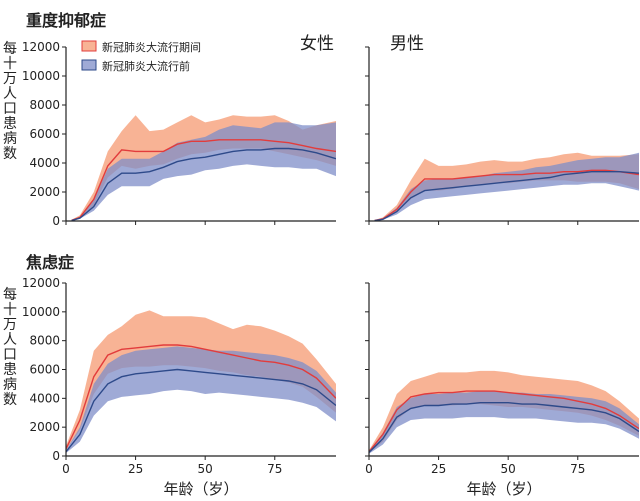 Image resolution: width=640 pixels, height=501 pixels. I want to click on legend-swatch-during, so click(89, 46).